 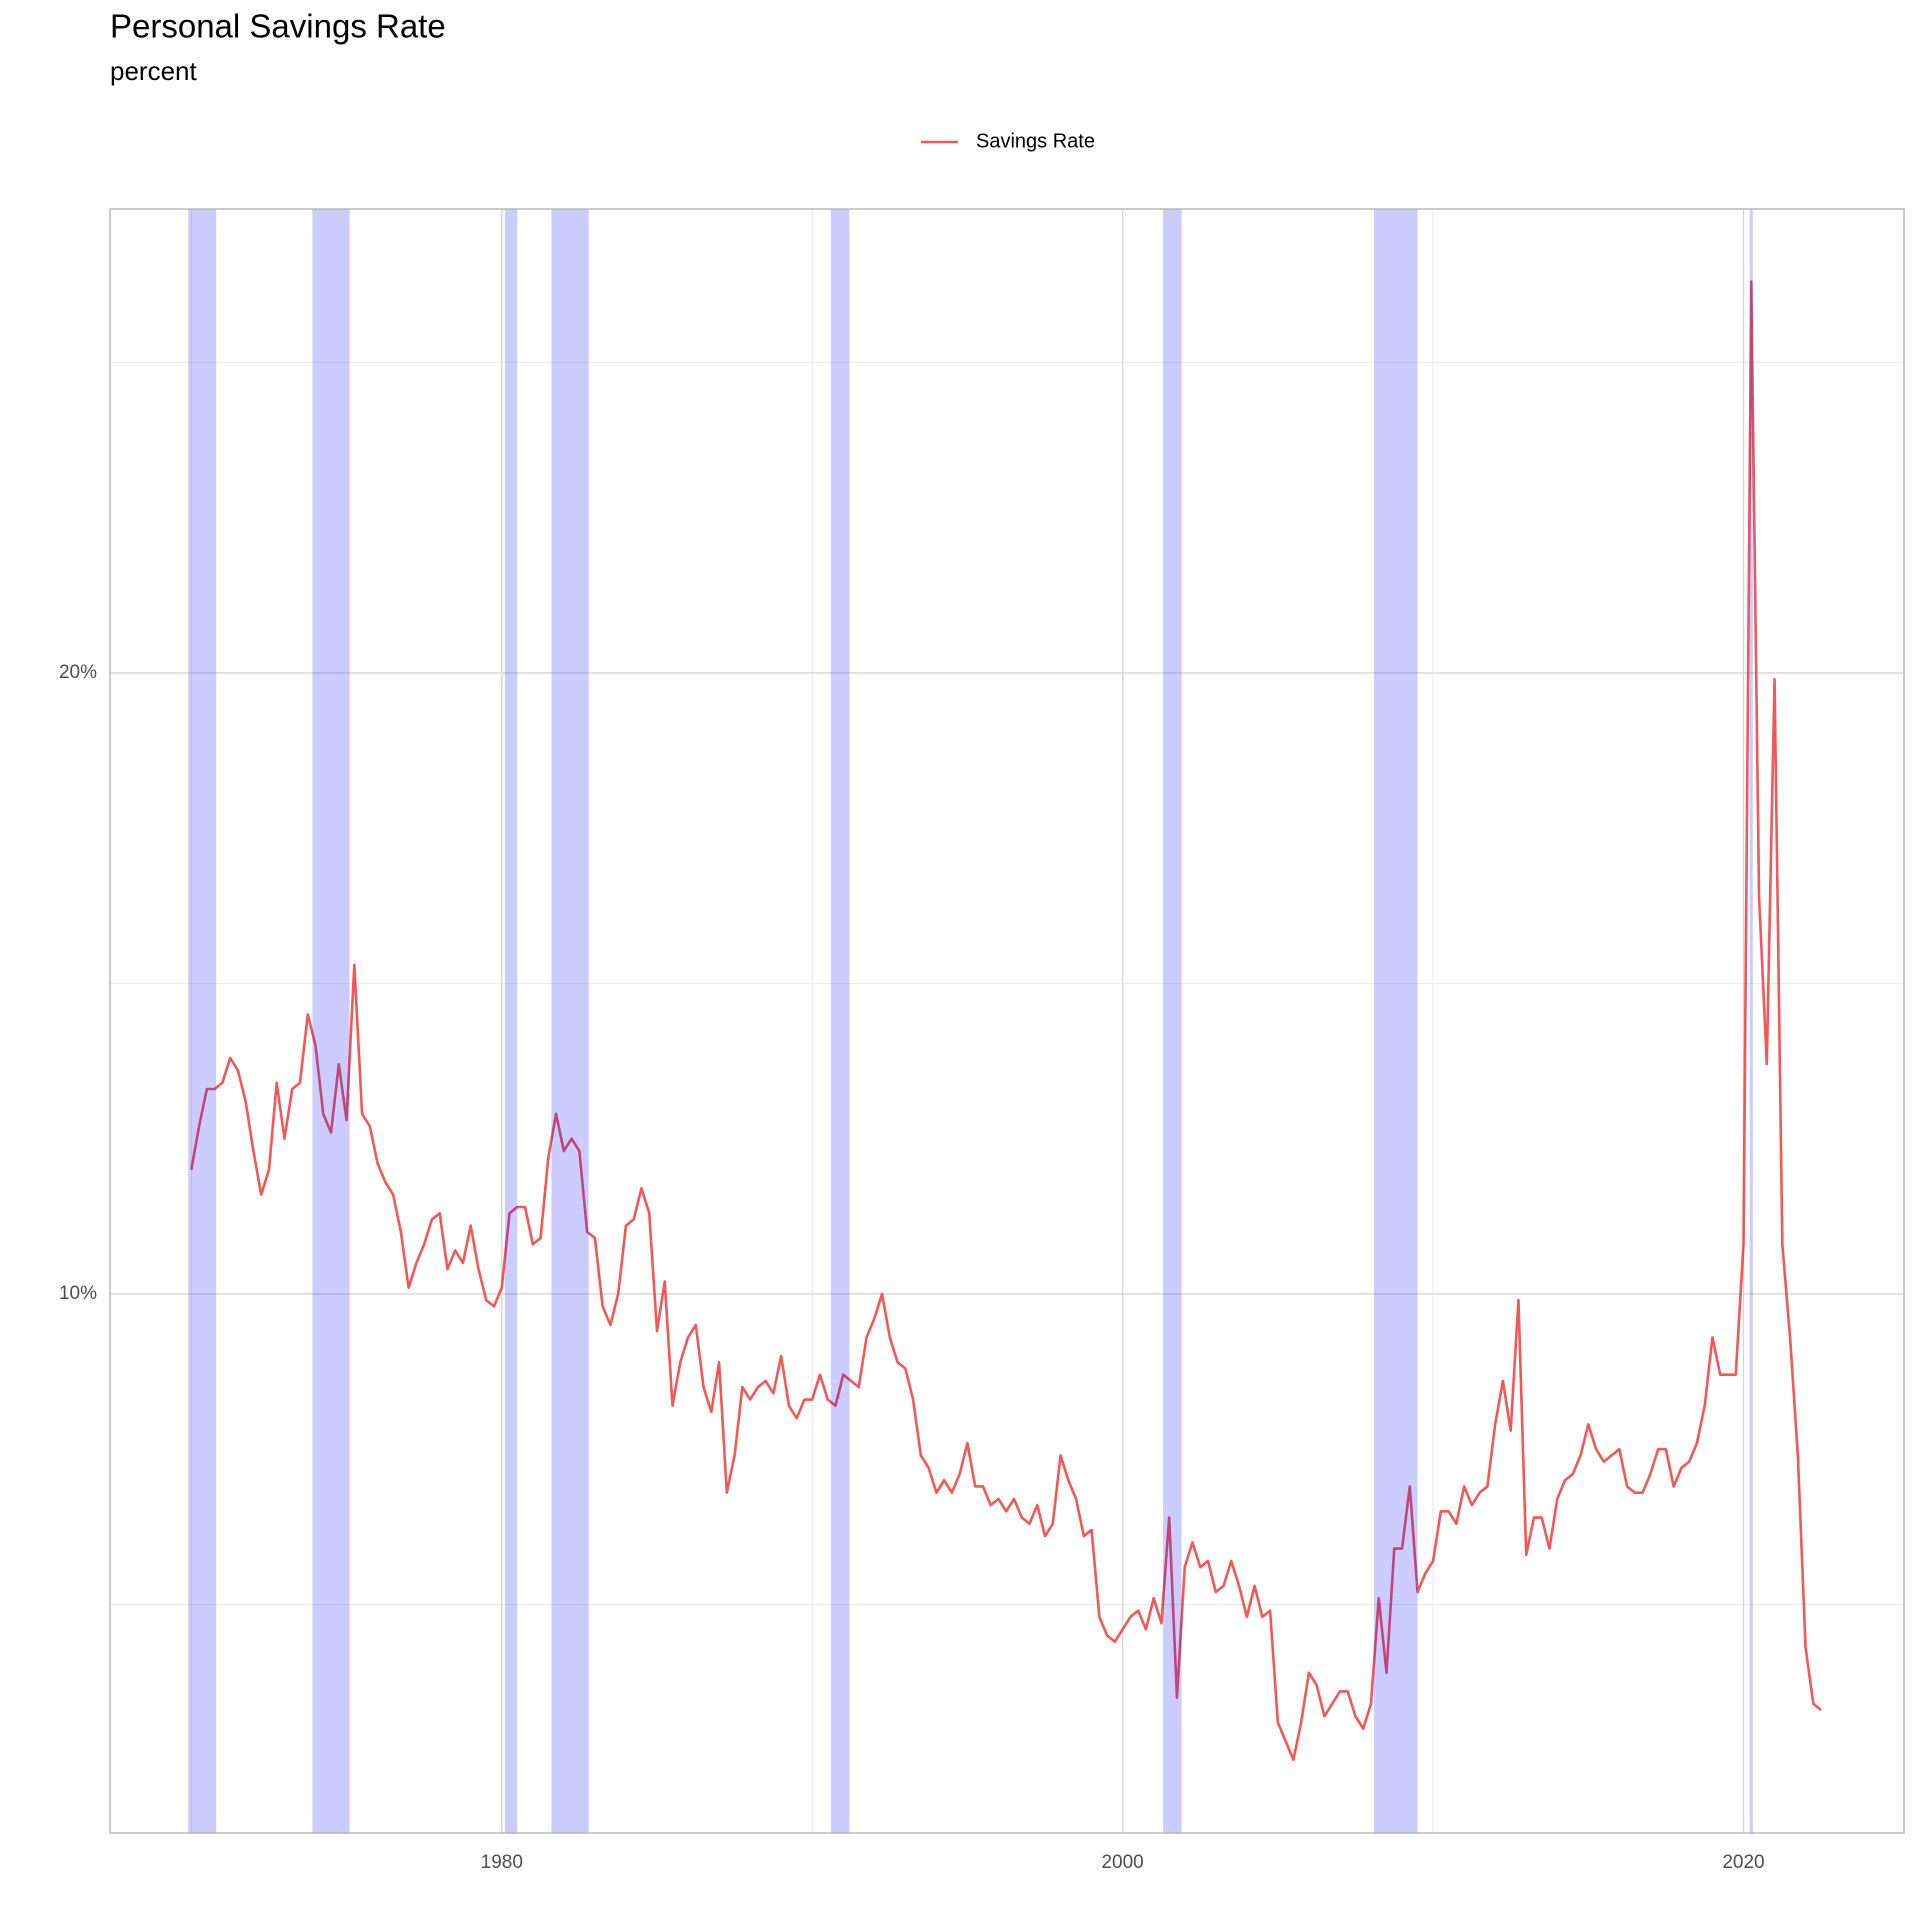 What do you see at coordinates (502, 1862) in the screenshot?
I see `x-tick-label: 1980` at bounding box center [502, 1862].